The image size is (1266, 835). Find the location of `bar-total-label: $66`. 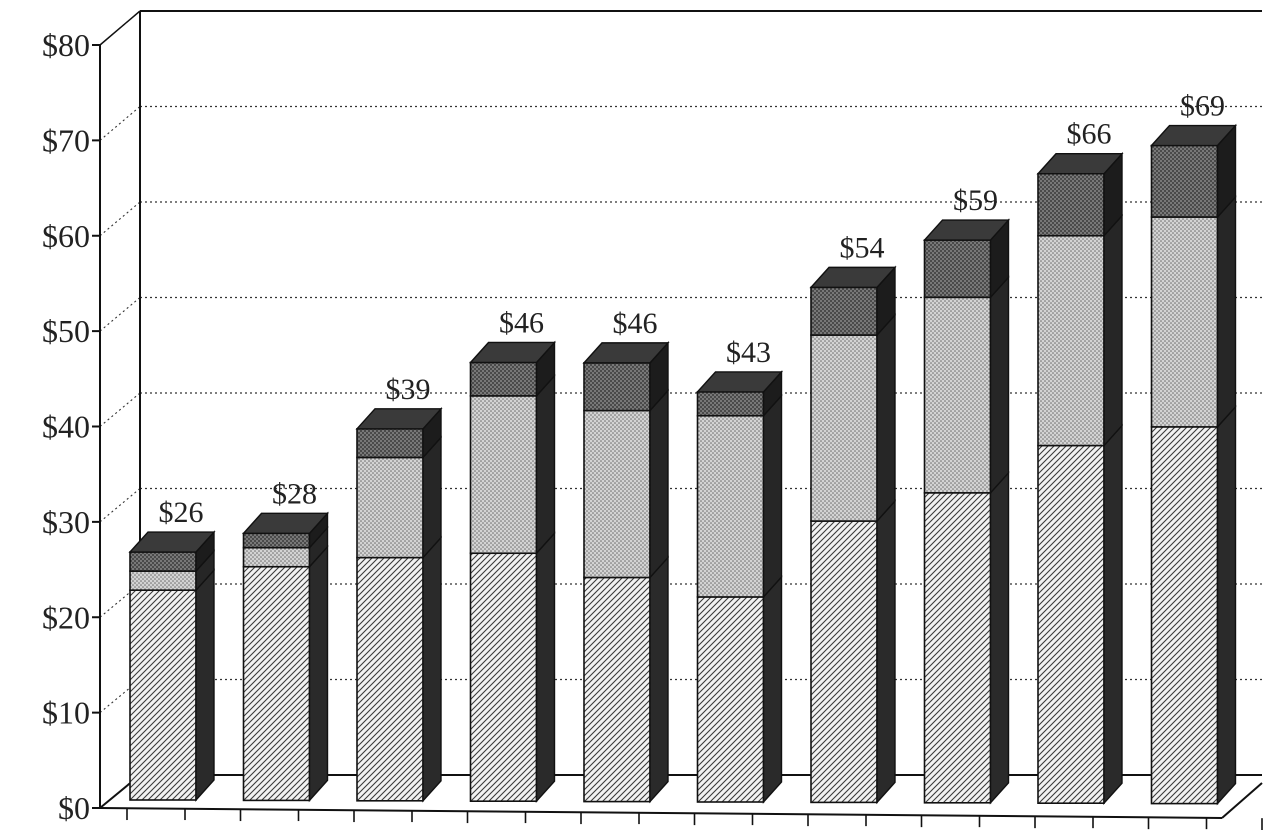

bar-total-label: $66 is located at coordinates (1089, 134).